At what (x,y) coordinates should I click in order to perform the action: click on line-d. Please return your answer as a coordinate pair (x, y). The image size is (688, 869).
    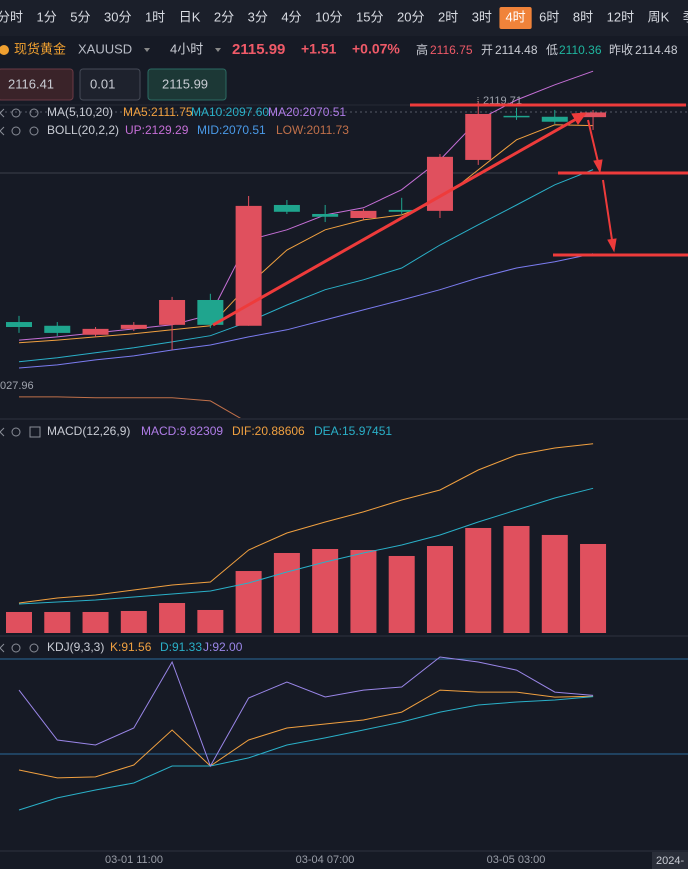
    Looking at the image, I should click on (306, 753).